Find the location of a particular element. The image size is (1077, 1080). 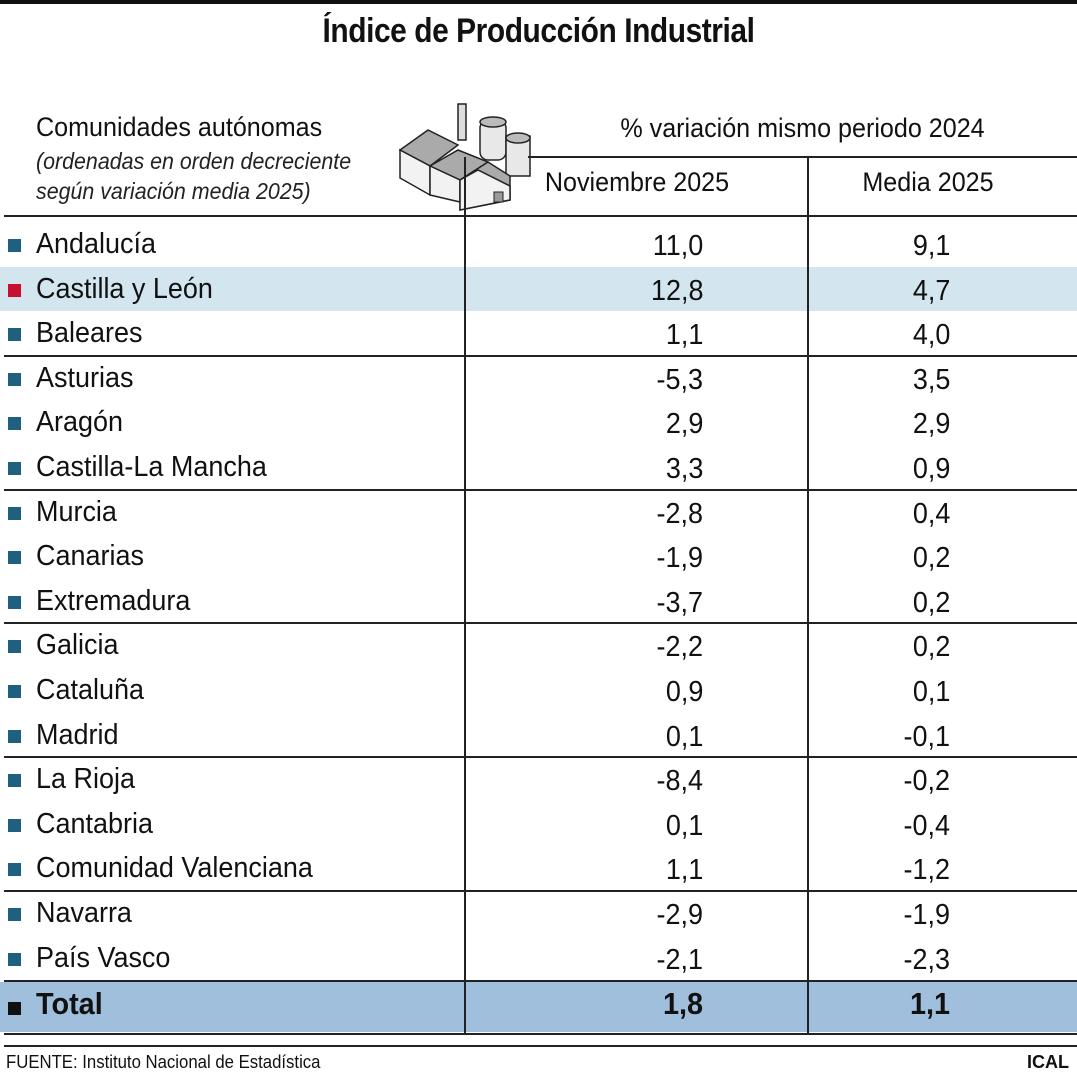

region-column-header: Comunidades autónomas is located at coordinates (179, 127).